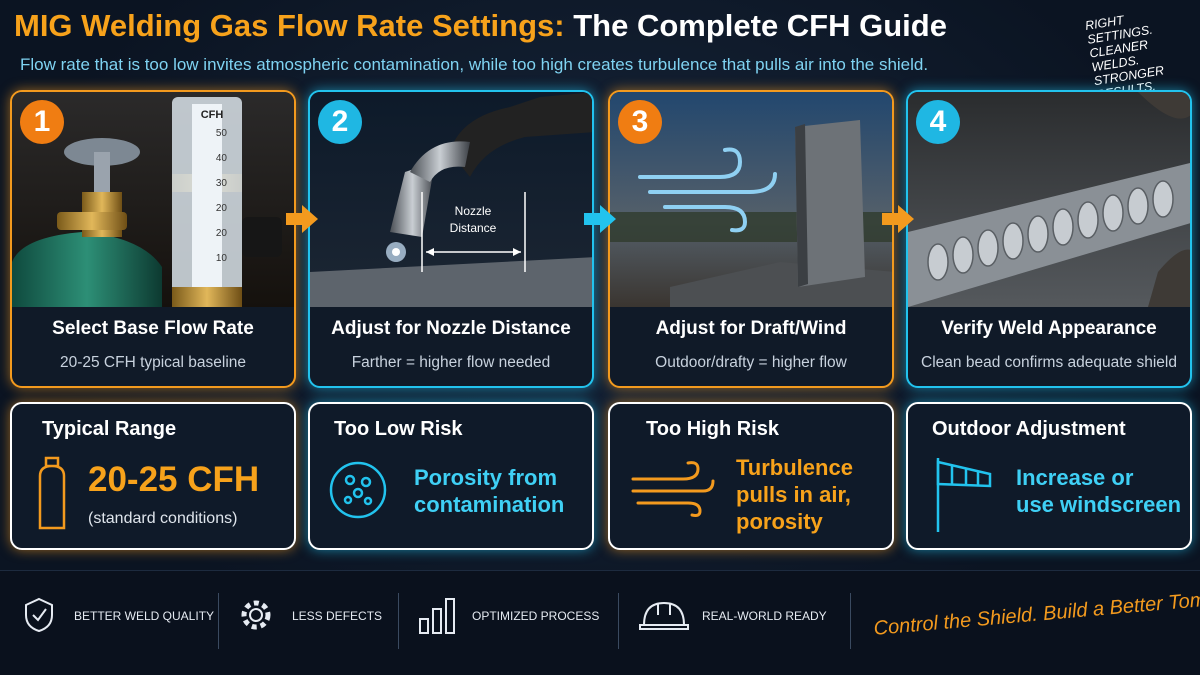  What do you see at coordinates (1099, 504) in the screenshot?
I see `card-line: use windscreen` at bounding box center [1099, 504].